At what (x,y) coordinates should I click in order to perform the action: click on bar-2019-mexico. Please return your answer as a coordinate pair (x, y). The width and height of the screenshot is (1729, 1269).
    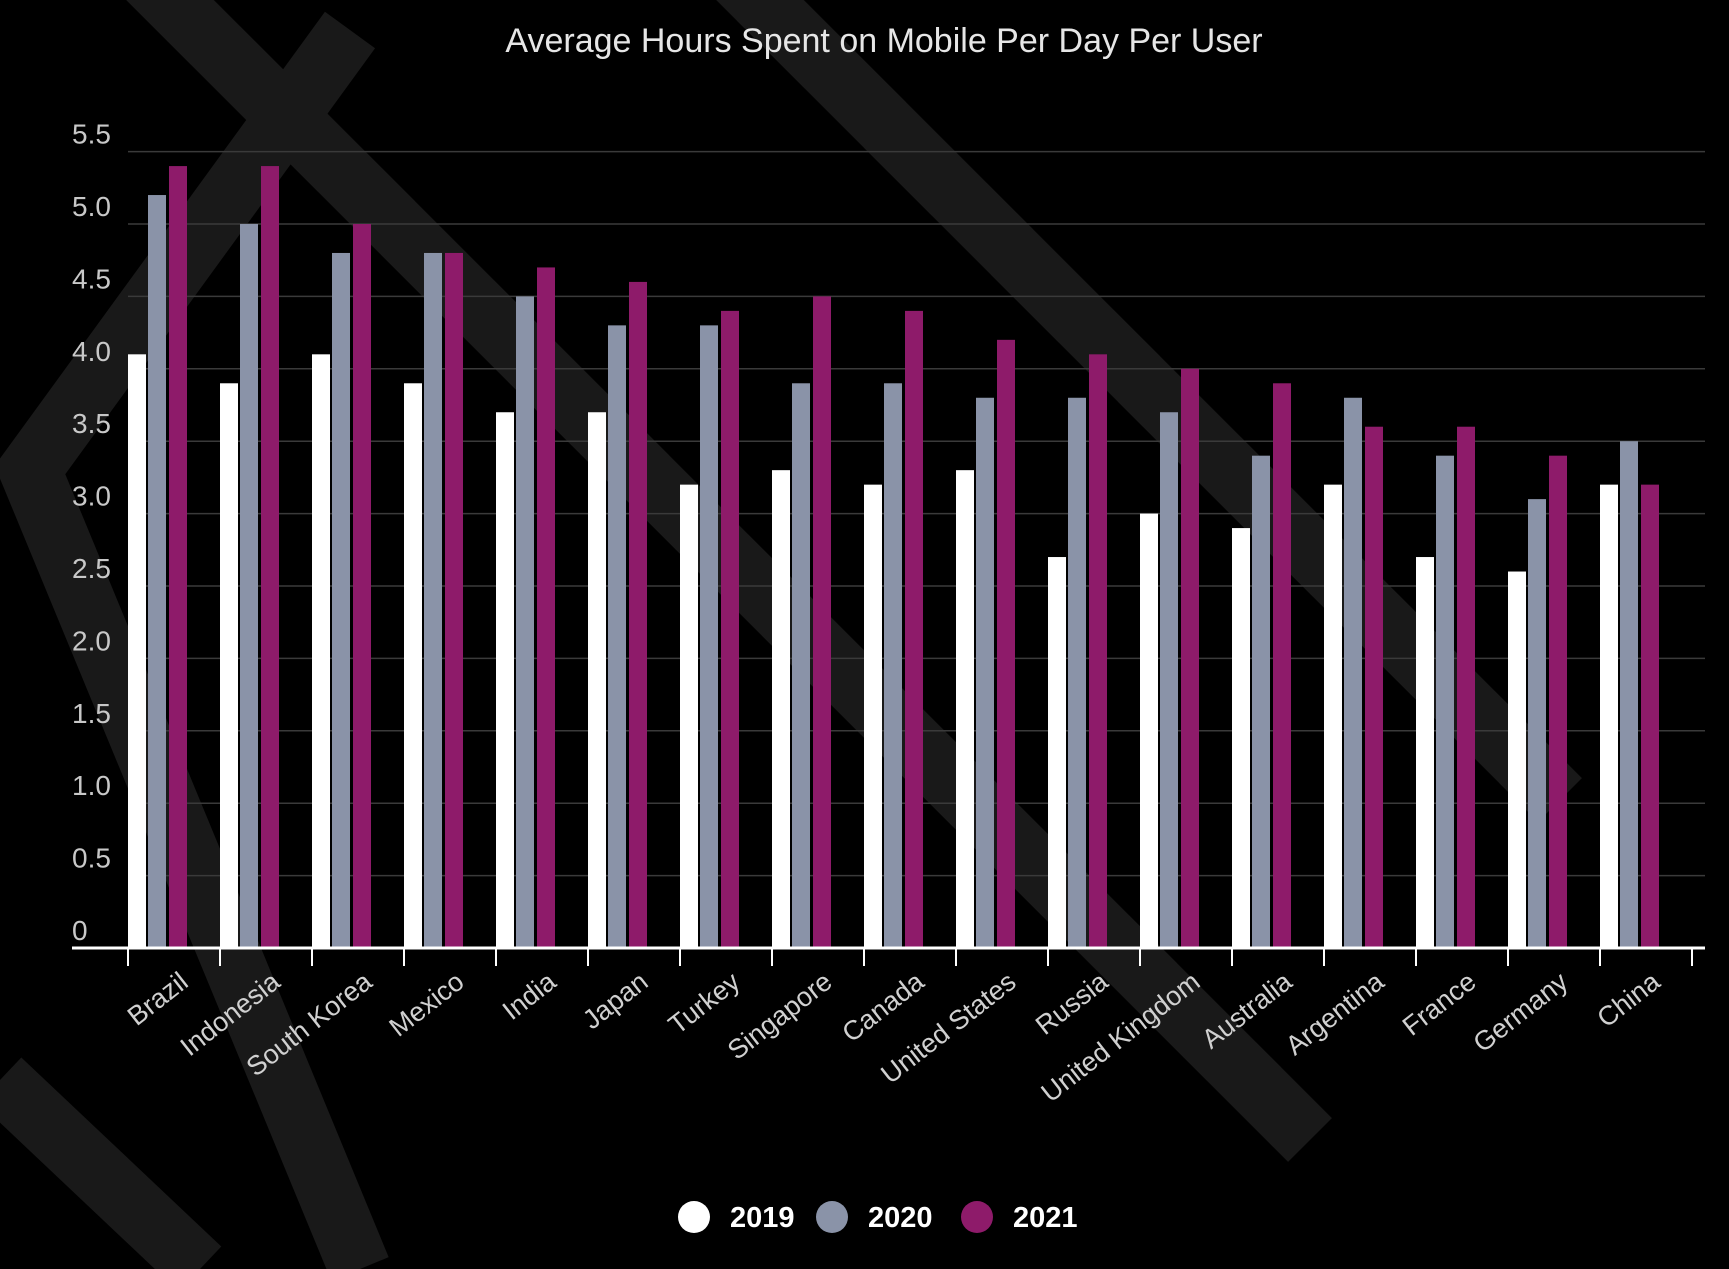
    Looking at the image, I should click on (413, 665).